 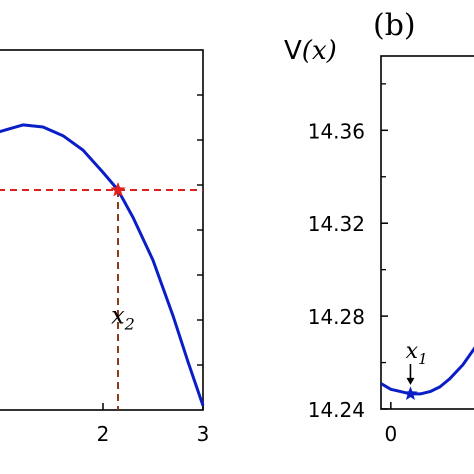 I want to click on panel-a-markers, so click(x=118, y=189).